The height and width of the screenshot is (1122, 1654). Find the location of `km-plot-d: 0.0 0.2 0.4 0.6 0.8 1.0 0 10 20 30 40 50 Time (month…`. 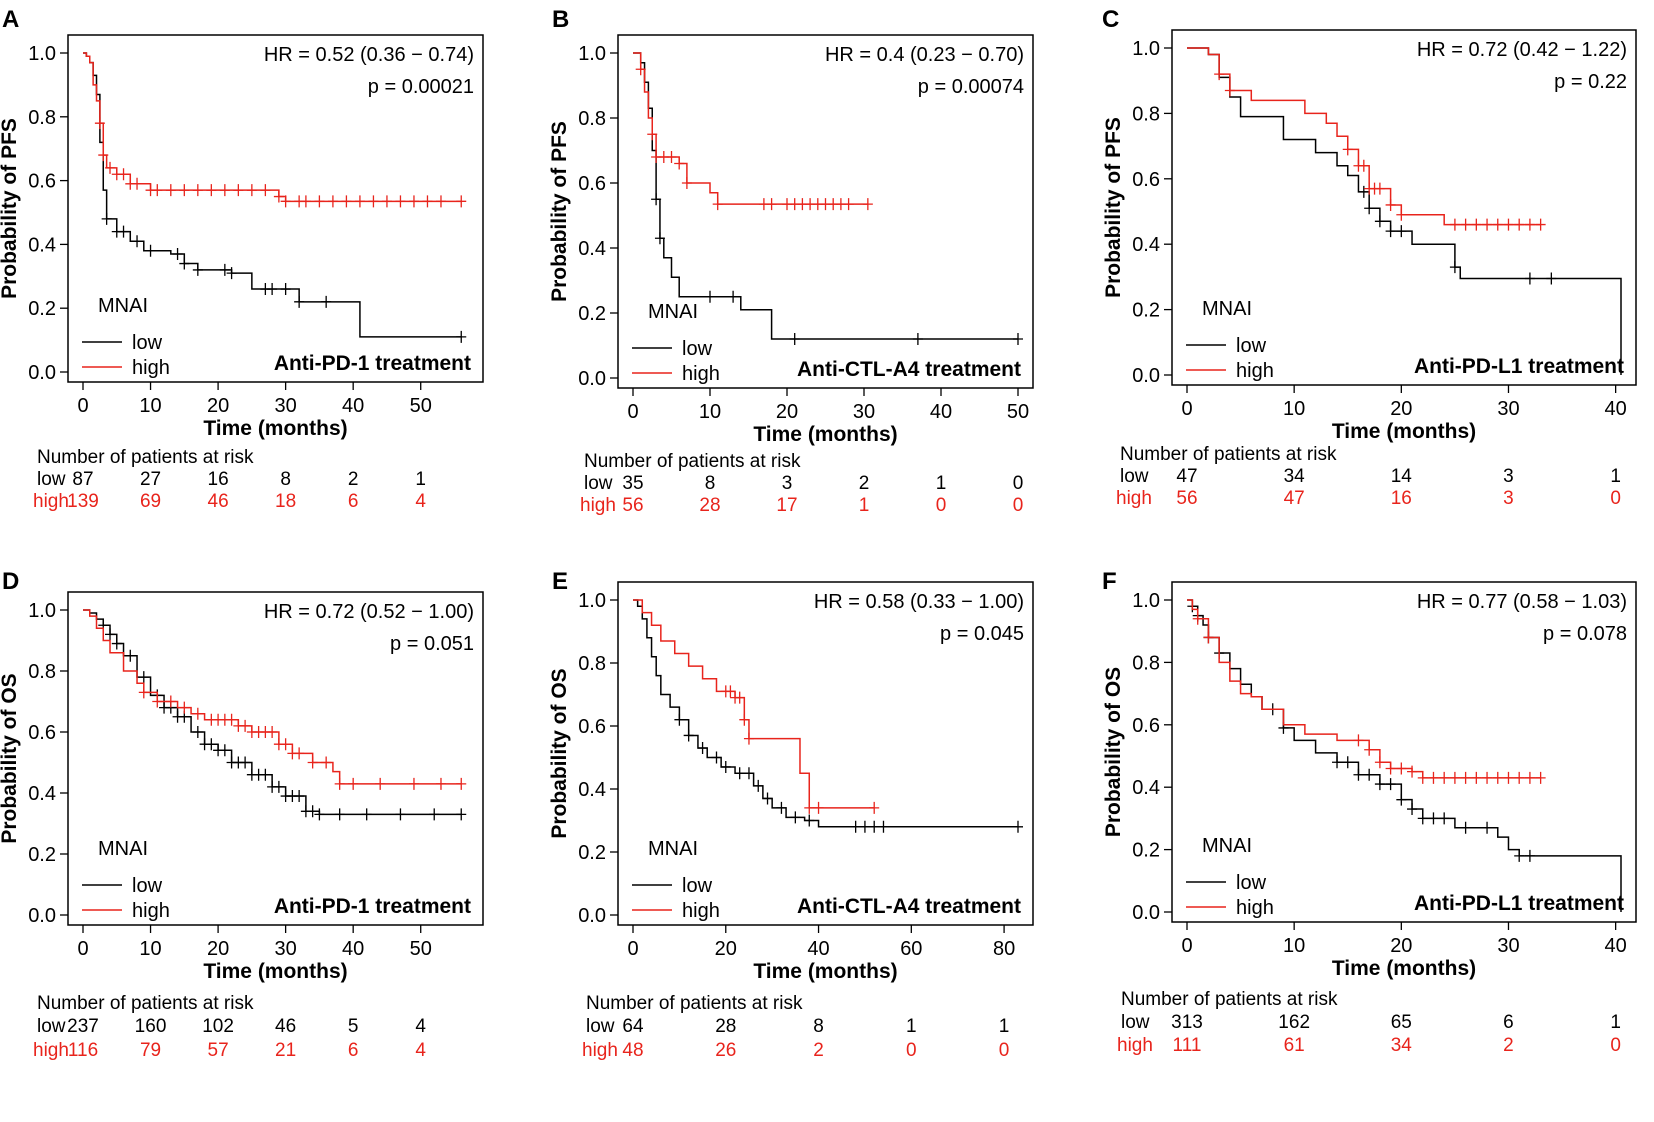

km-plot-d: 0.0 0.2 0.4 0.6 0.8 1.0 0 10 20 30 40 50 Time (month… is located at coordinates (242, 787).